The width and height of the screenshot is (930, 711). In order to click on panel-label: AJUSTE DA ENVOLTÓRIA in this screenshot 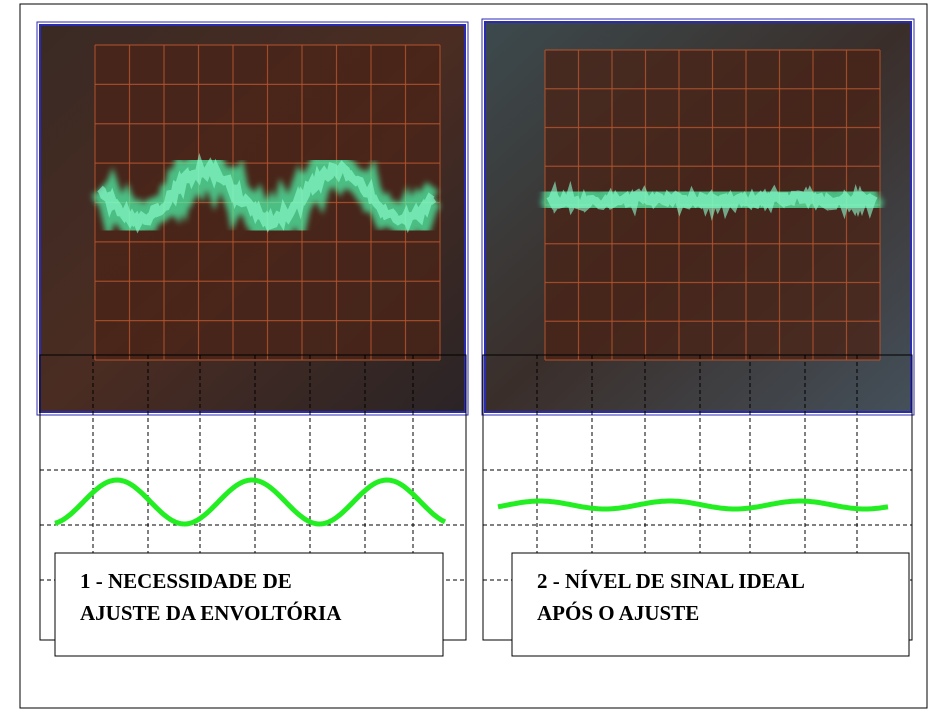, I will do `click(211, 613)`.